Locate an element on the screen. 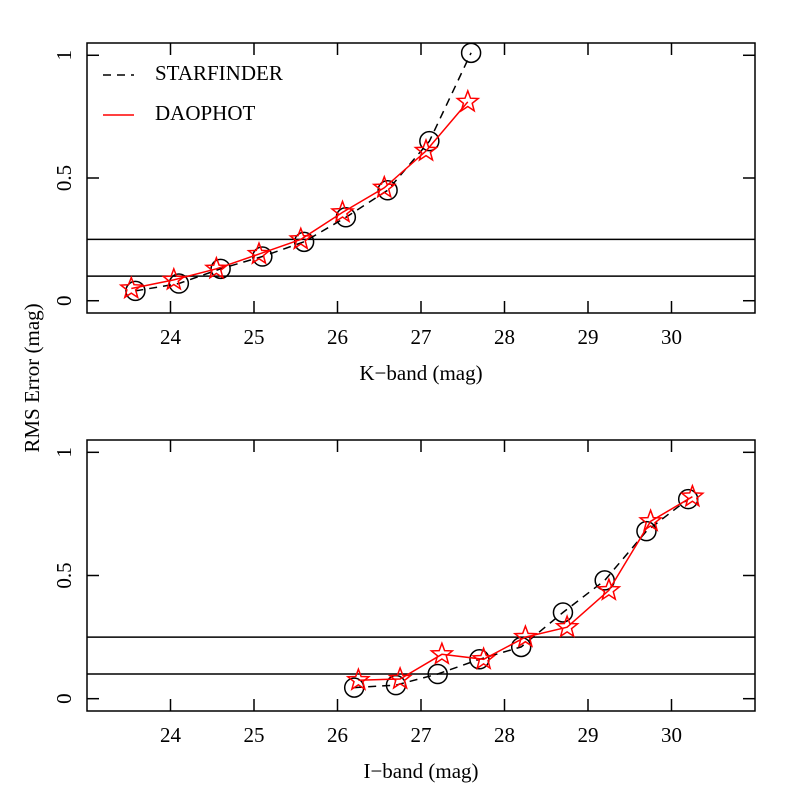 This screenshot has height=797, width=797. legend-label: DAOPHOT is located at coordinates (205, 113).